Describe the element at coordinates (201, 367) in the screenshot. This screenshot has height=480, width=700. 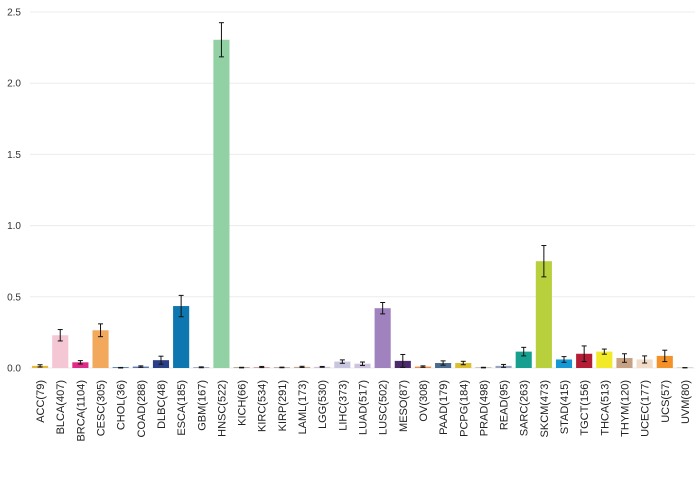
I see `error-bar-GBM(167)` at that location.